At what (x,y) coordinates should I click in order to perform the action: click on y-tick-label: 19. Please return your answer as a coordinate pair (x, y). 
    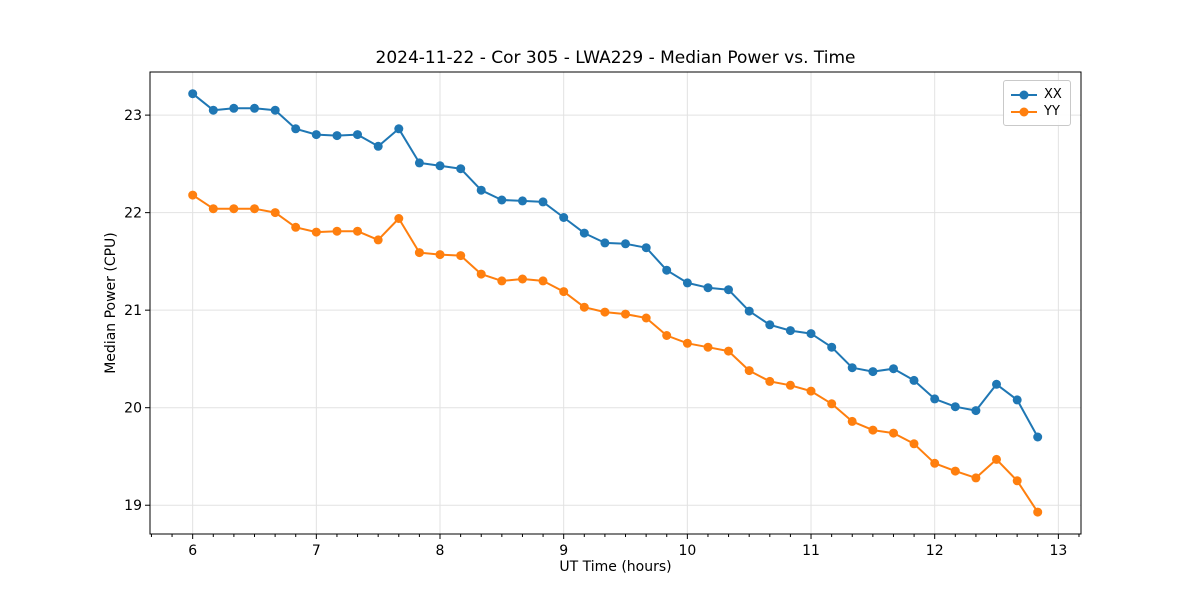
    Looking at the image, I should click on (133, 506).